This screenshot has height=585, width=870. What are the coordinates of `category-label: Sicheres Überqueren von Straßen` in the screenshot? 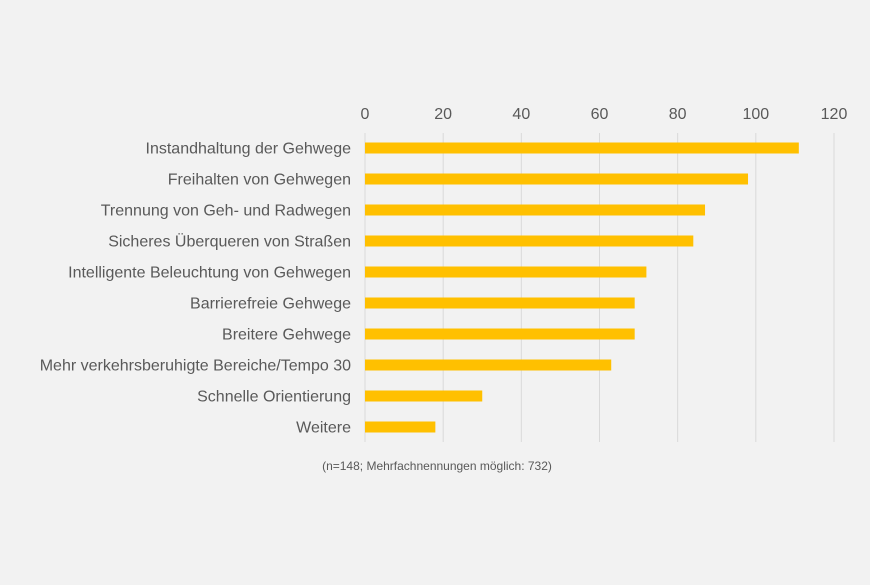 It's located at (229, 242).